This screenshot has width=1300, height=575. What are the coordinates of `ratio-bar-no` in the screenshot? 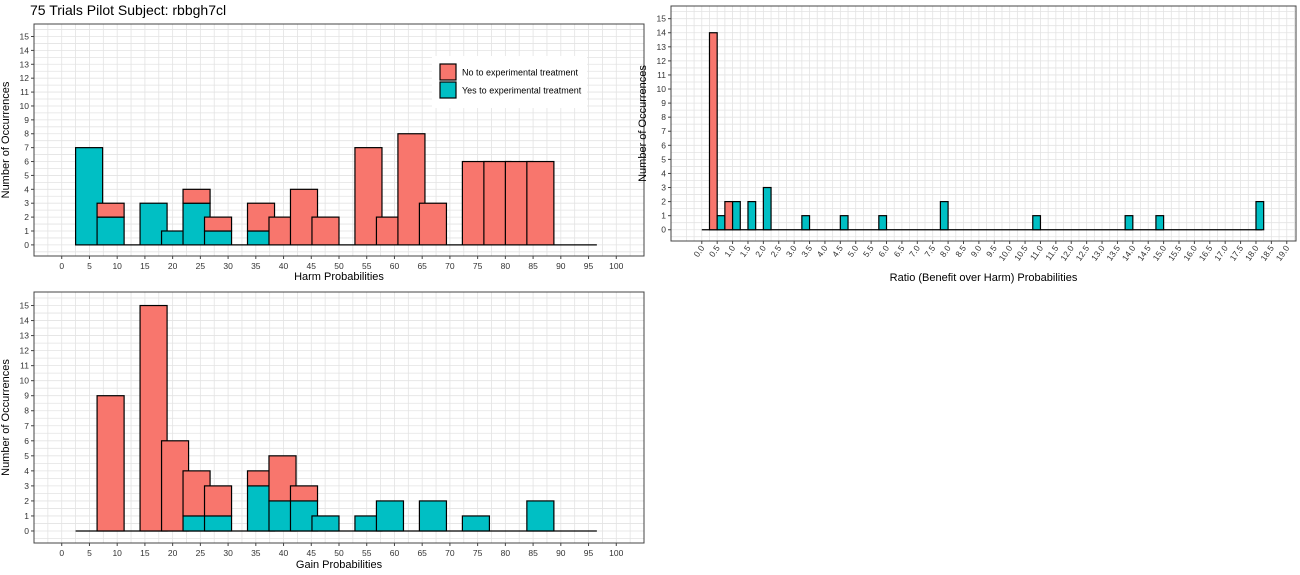 It's located at (729, 215).